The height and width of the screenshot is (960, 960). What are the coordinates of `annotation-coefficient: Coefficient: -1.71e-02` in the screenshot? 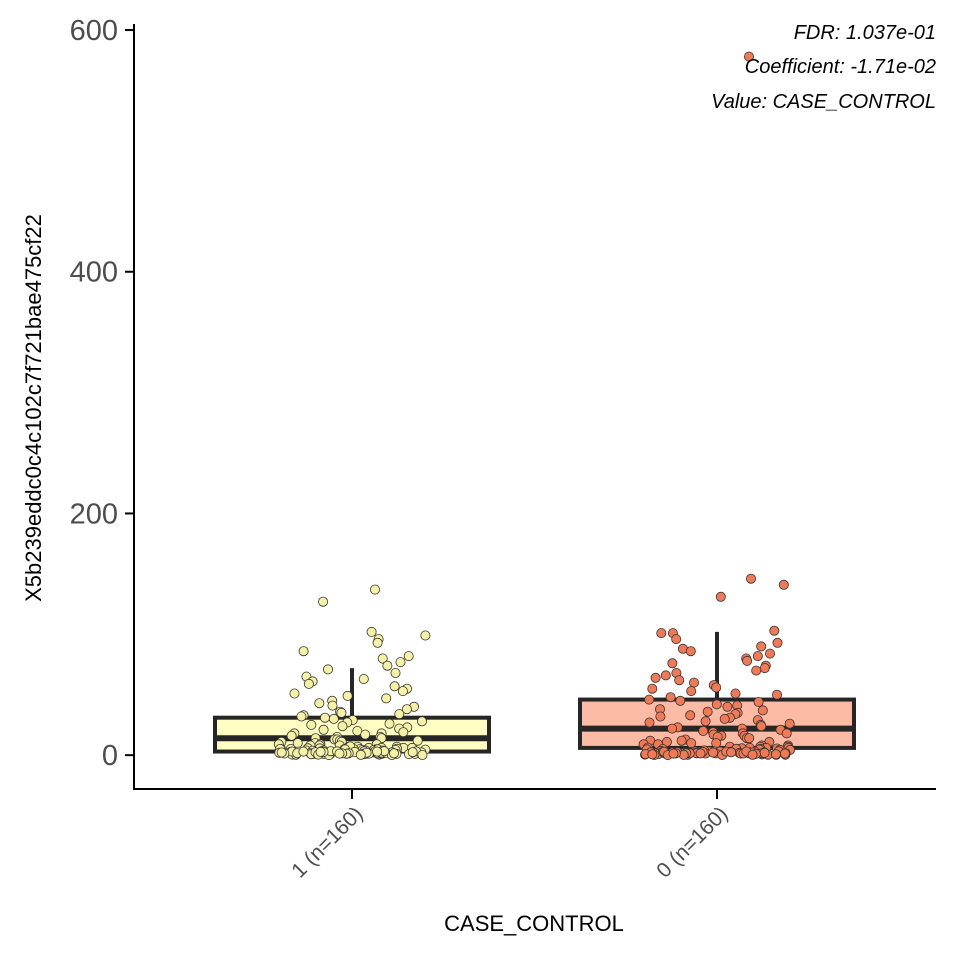 It's located at (840, 67).